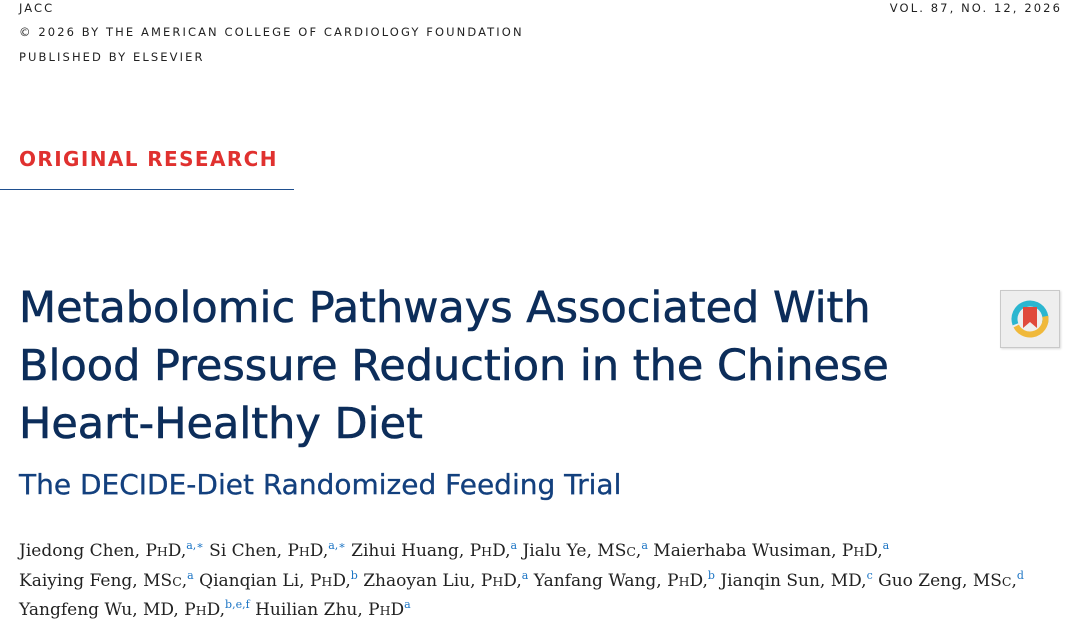 The width and height of the screenshot is (1080, 626). Describe the element at coordinates (1020, 575) in the screenshot. I see `affiliation-marker: d` at that location.